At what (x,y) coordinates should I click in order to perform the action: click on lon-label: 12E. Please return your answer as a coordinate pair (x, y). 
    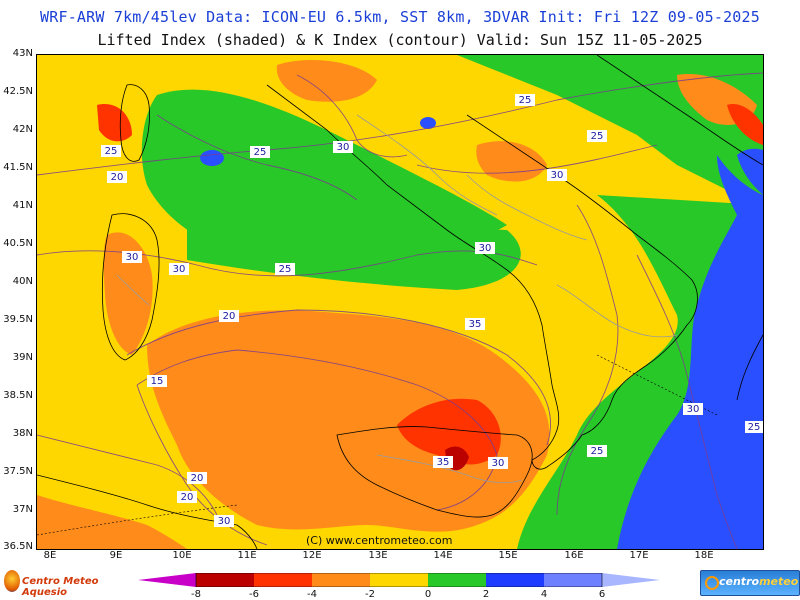
    Looking at the image, I should click on (312, 555).